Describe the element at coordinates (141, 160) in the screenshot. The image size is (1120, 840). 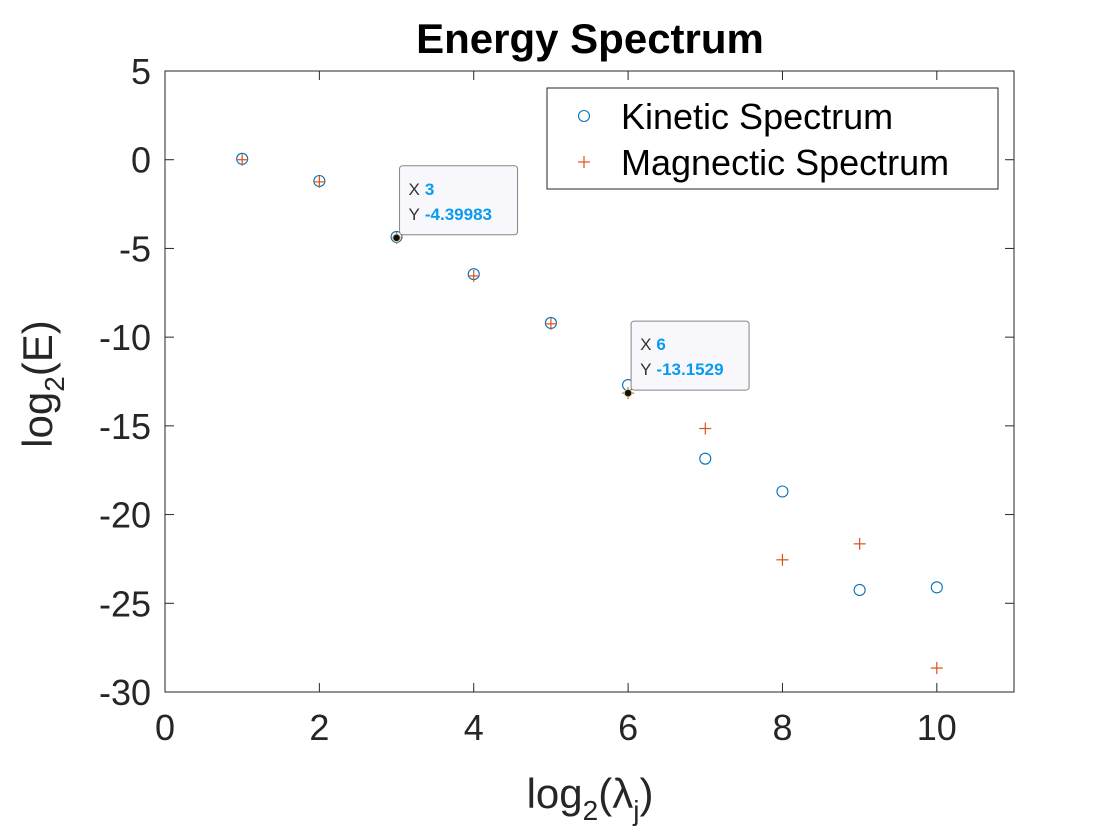
I see `y-tick-label: 0` at that location.